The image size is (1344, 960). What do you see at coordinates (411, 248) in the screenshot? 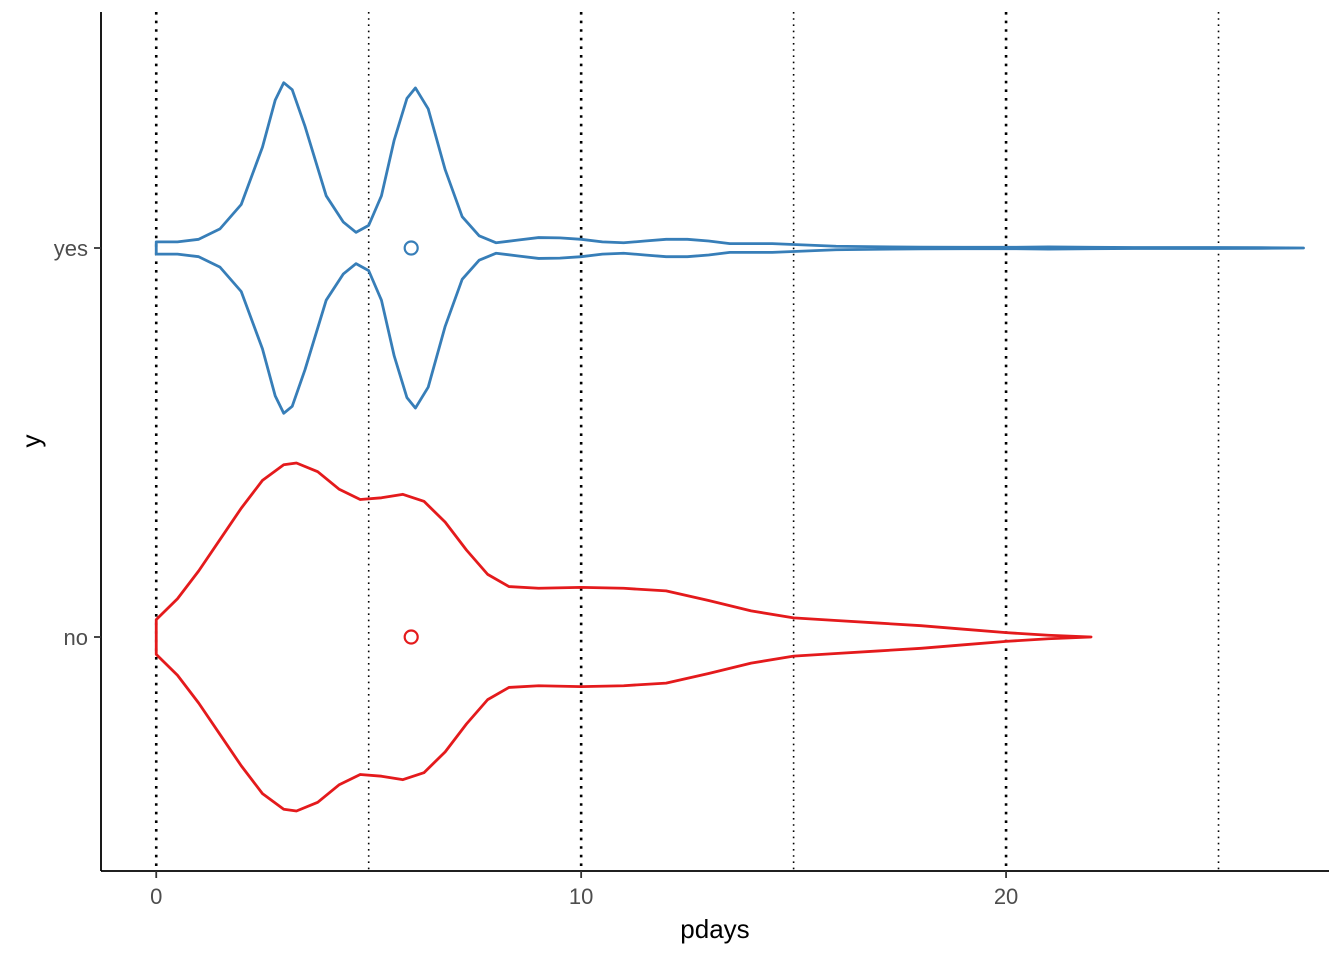
I see `point-yes` at bounding box center [411, 248].